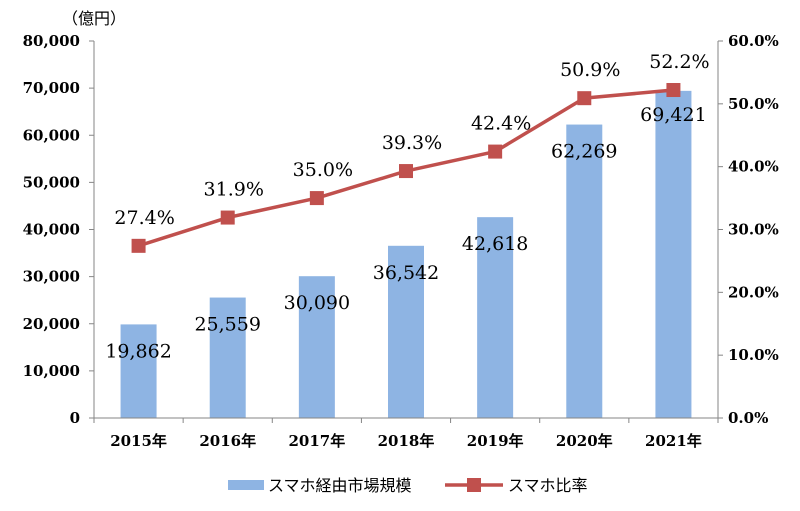  Describe the element at coordinates (495, 441) in the screenshot. I see `x-tick-label: 2019年` at that location.